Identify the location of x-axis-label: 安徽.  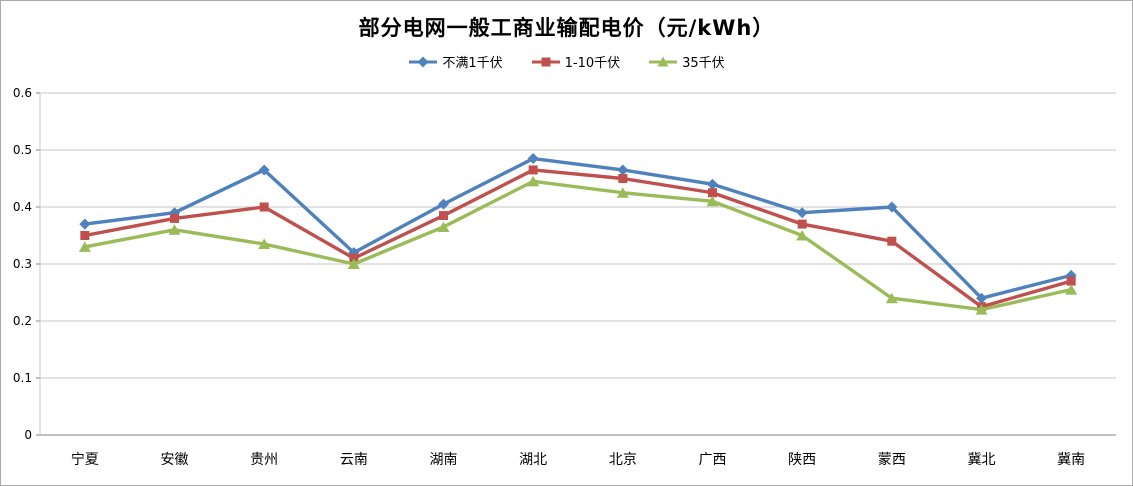
(175, 460).